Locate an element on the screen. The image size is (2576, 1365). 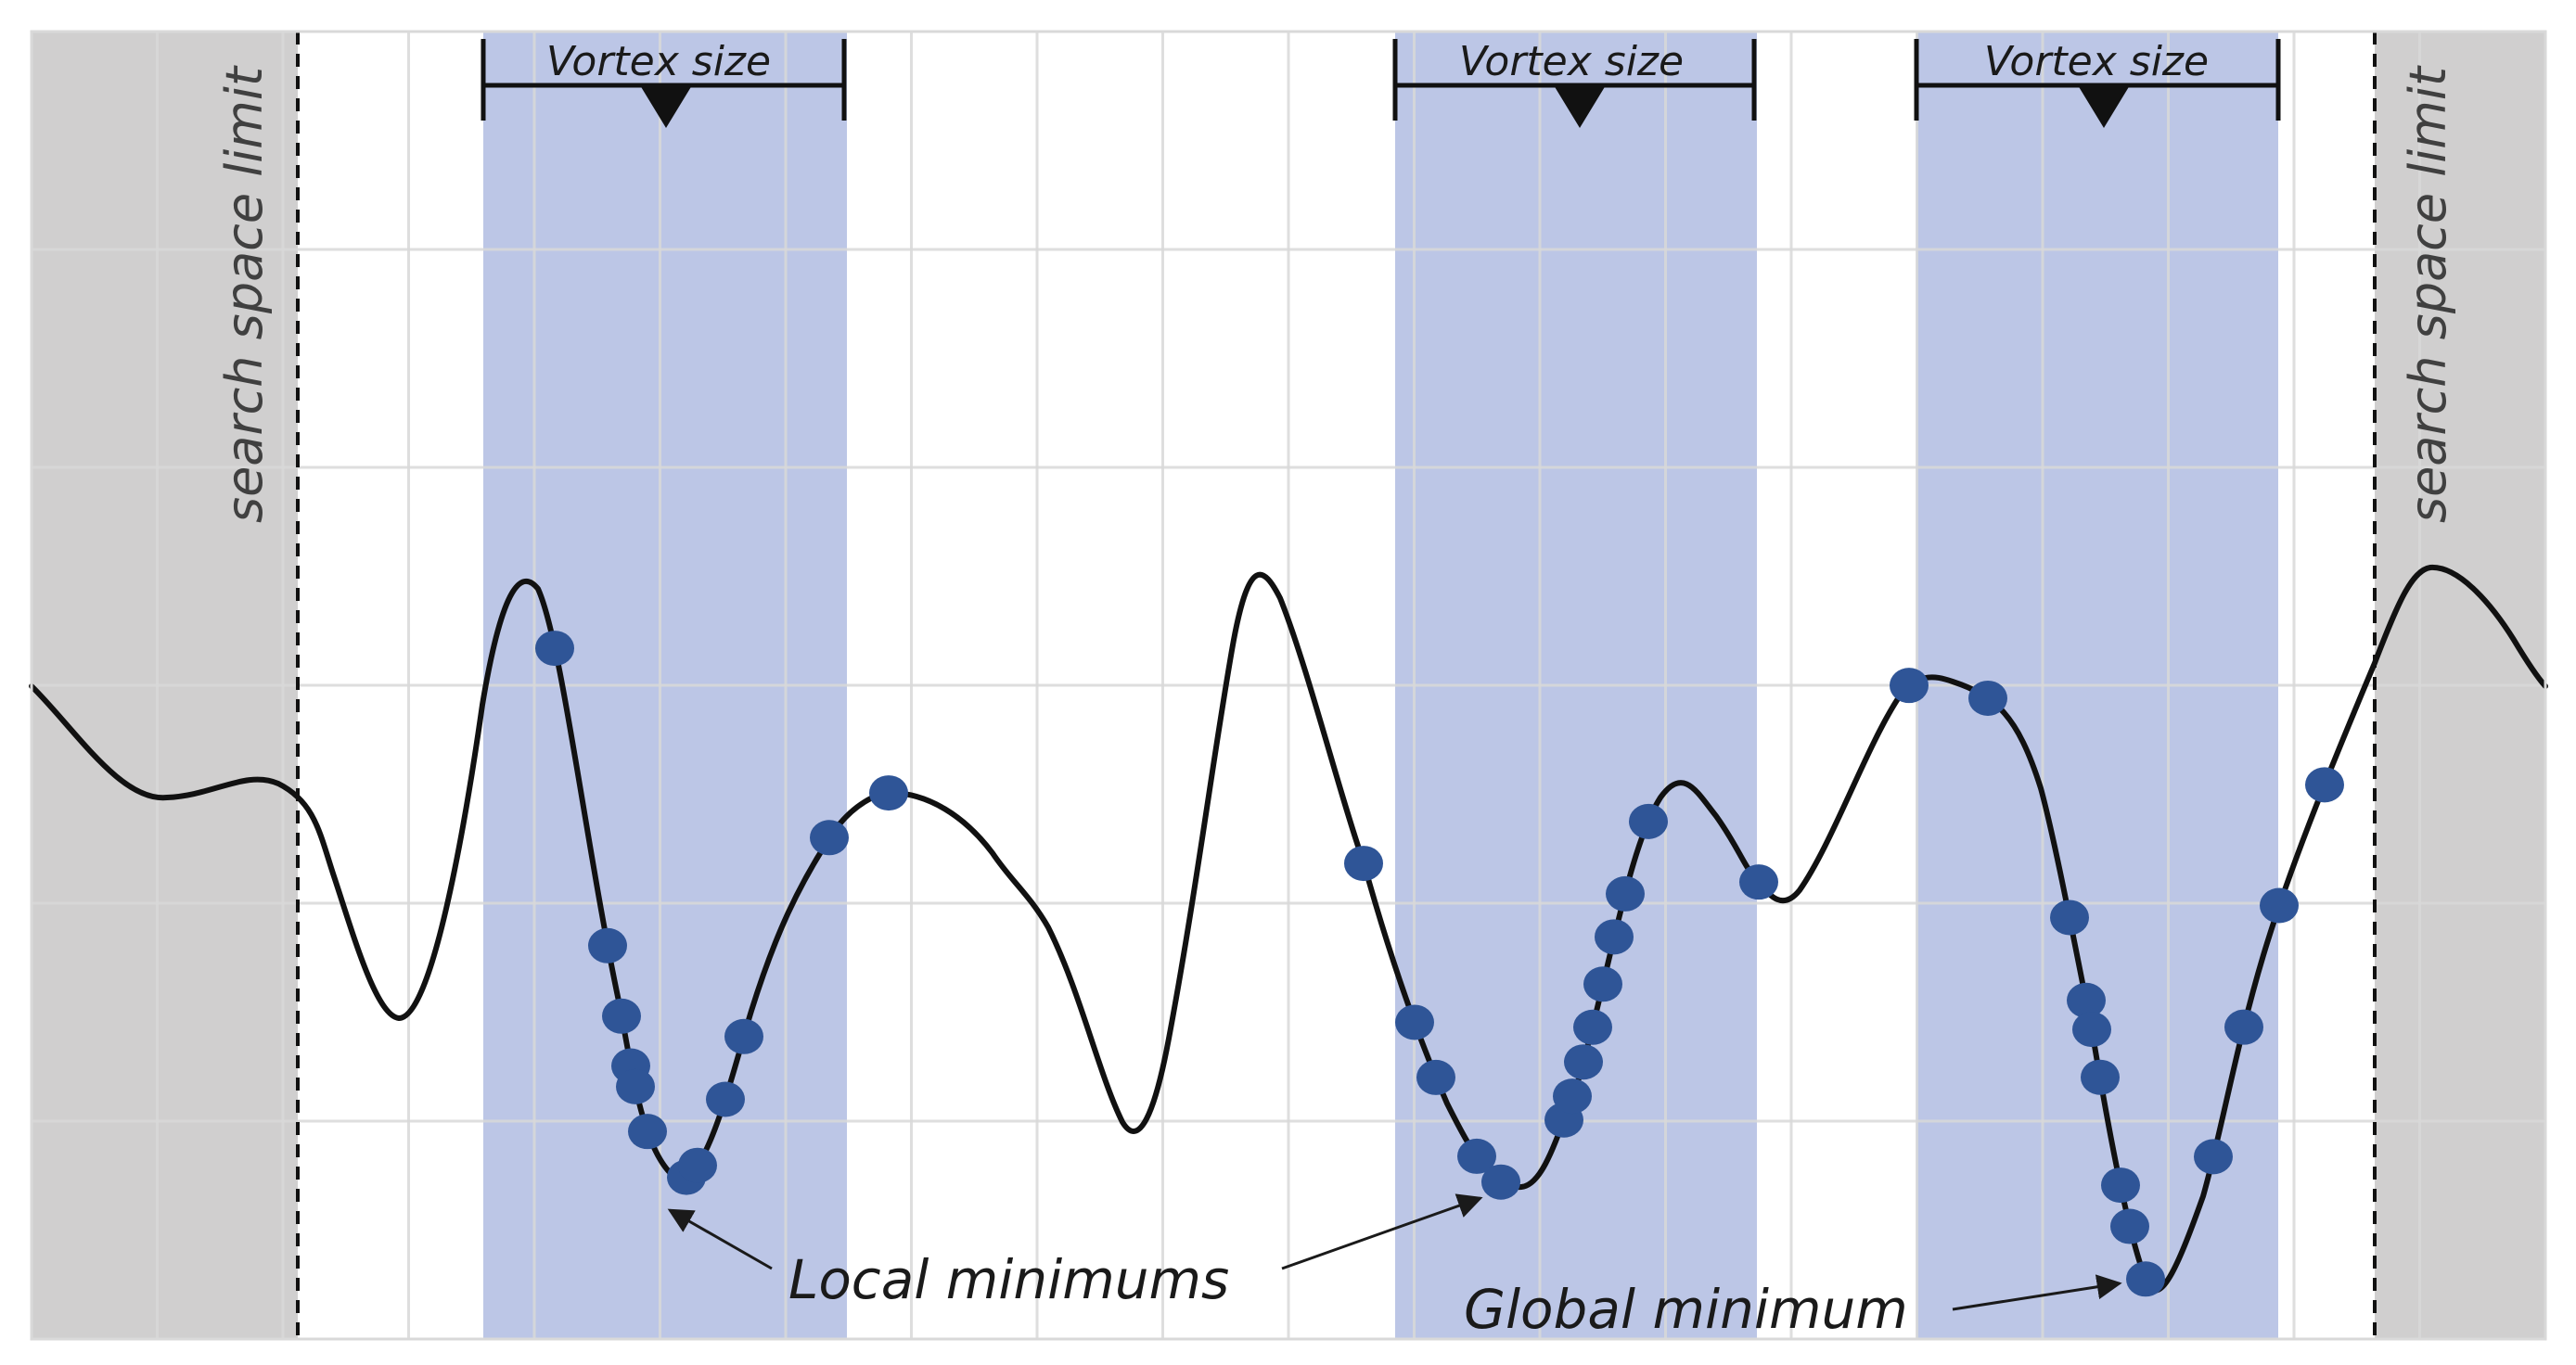
vortex-size-label-1: Vortex size is located at coordinates (658, 61).